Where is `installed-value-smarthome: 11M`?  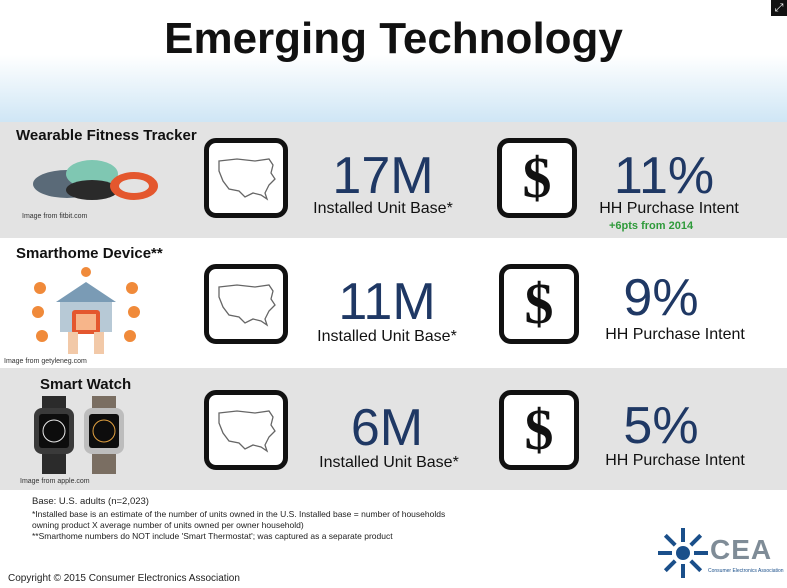
installed-value-smarthome: 11M is located at coordinates (387, 302).